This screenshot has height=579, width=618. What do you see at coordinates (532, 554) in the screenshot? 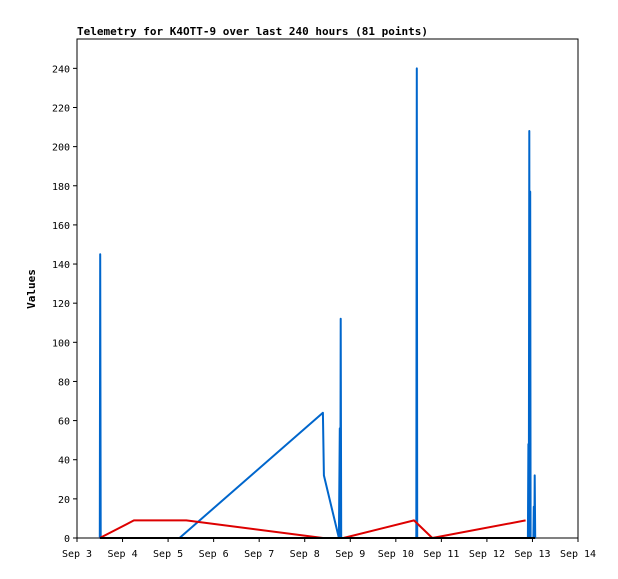
I see `x-tick-label: Sep 13` at bounding box center [532, 554].